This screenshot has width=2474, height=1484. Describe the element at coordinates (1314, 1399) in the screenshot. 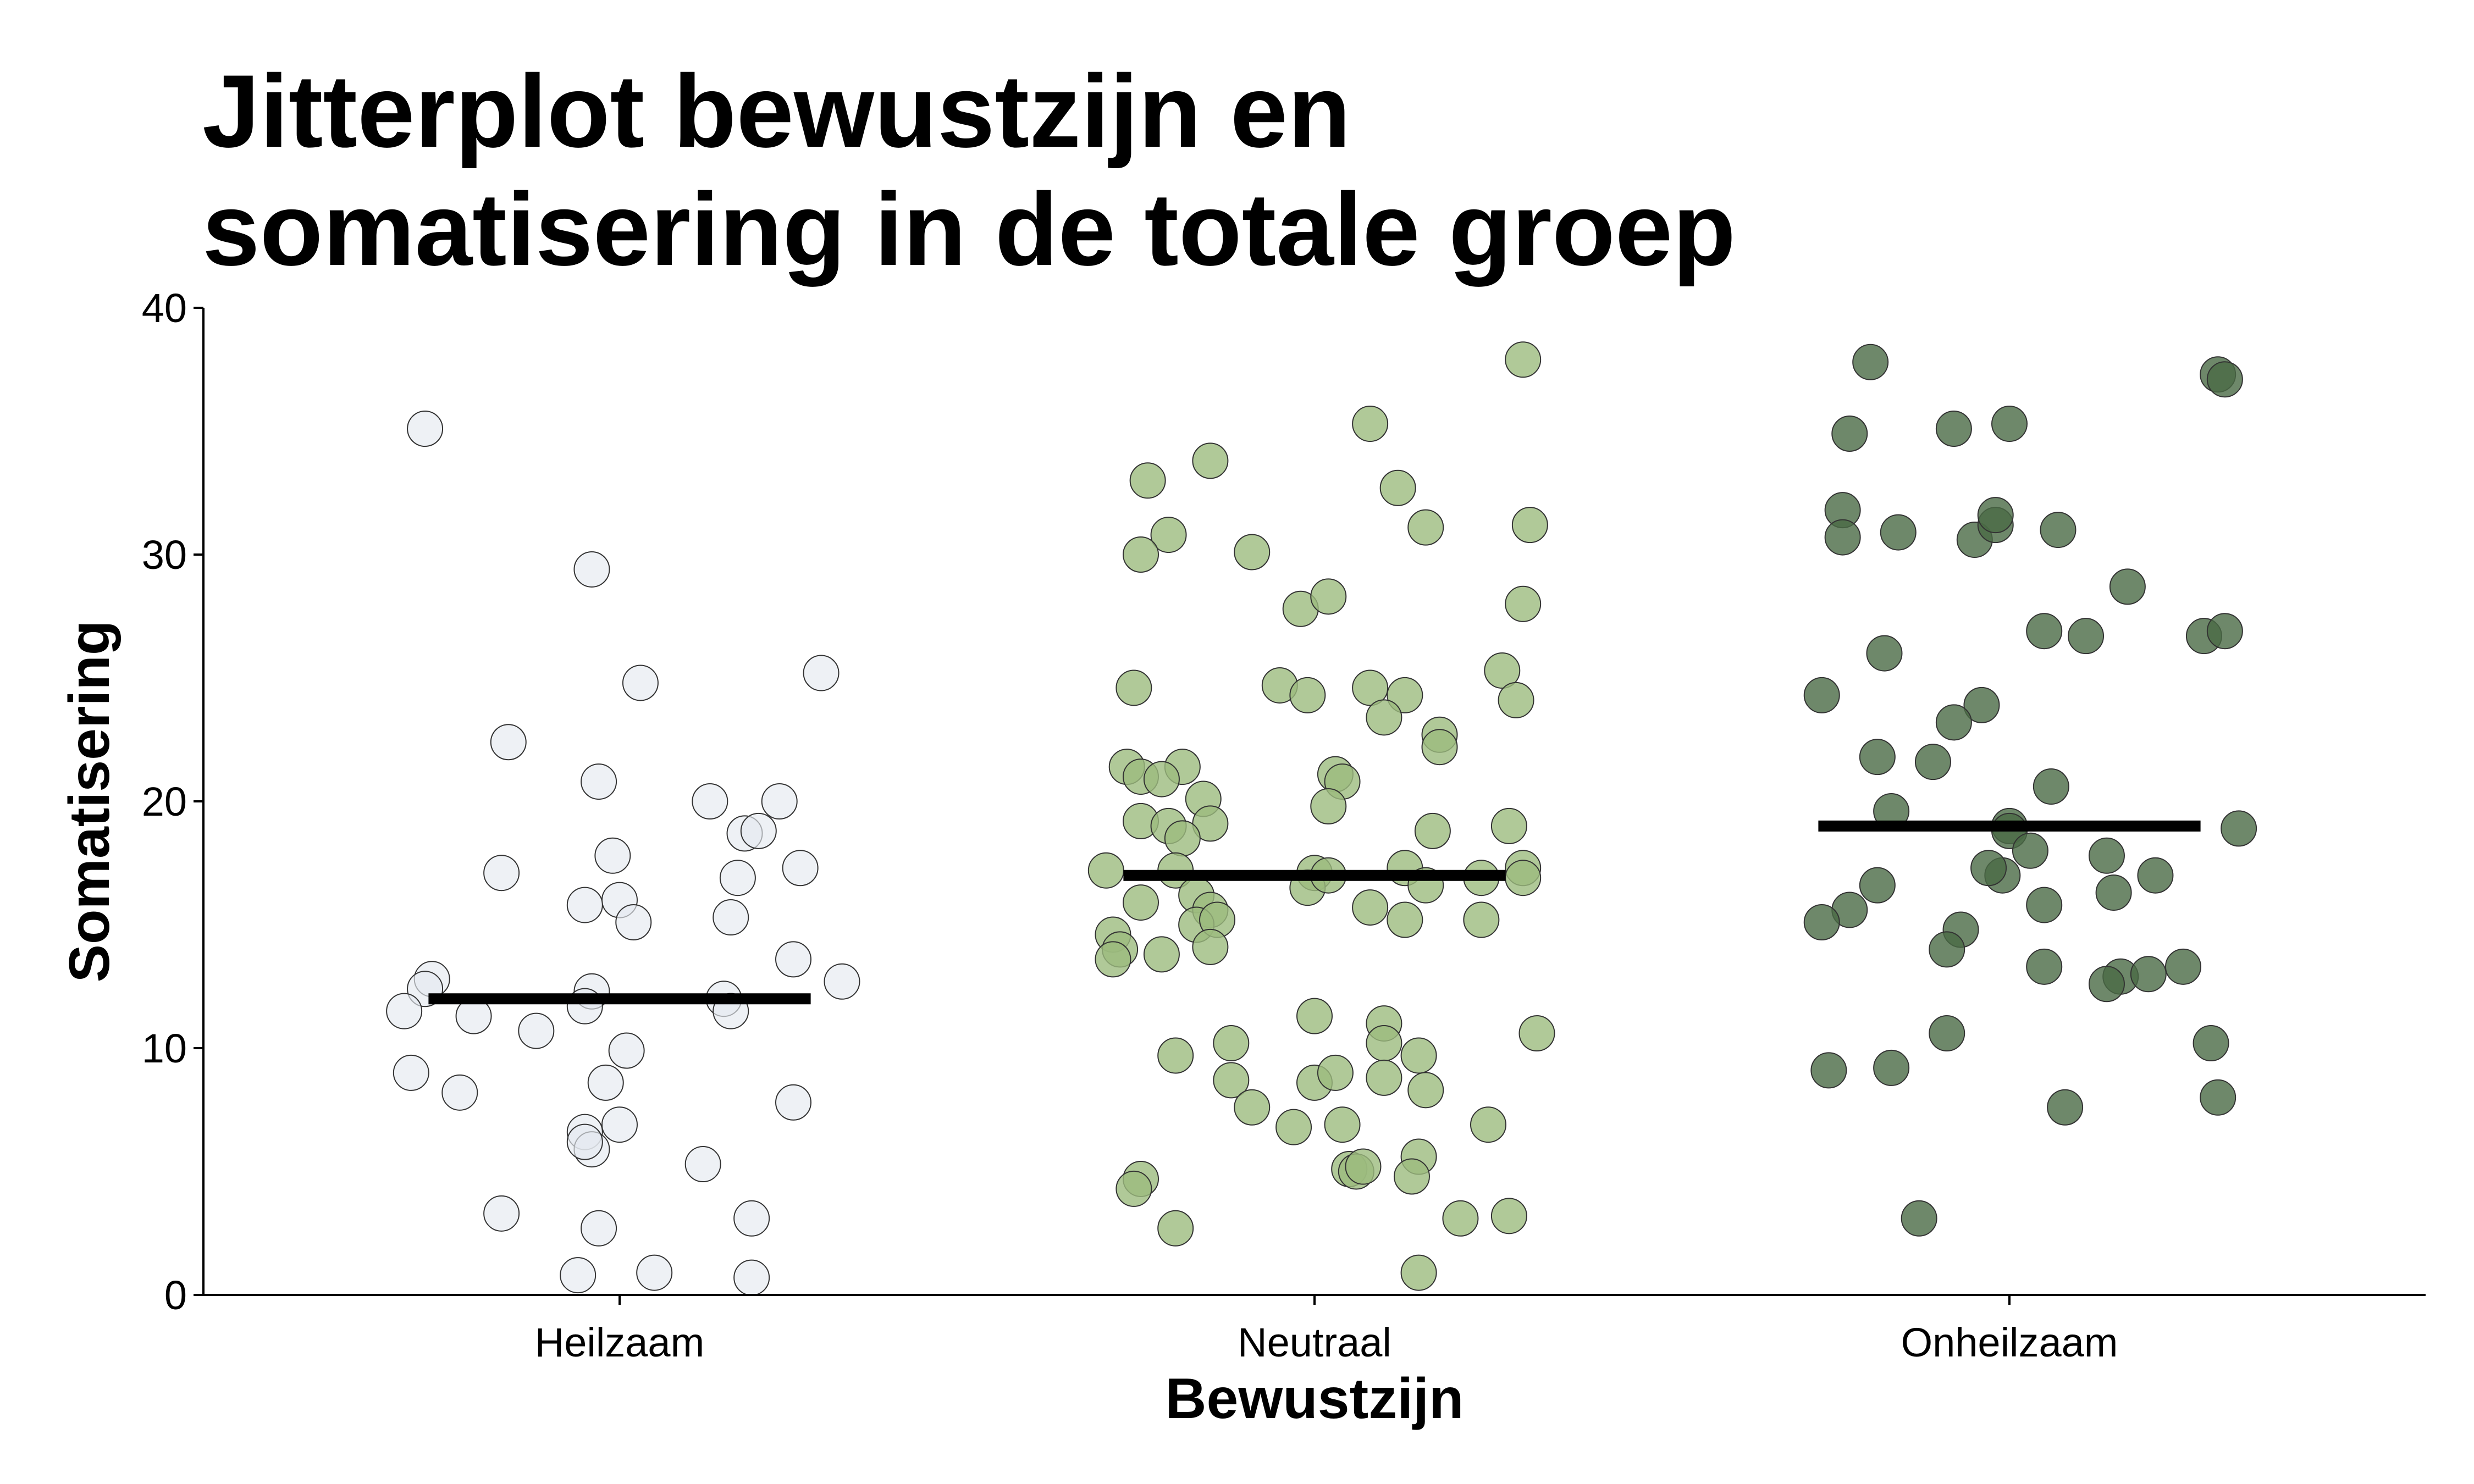

I see `x-axis-title: Bewustzijn` at that location.